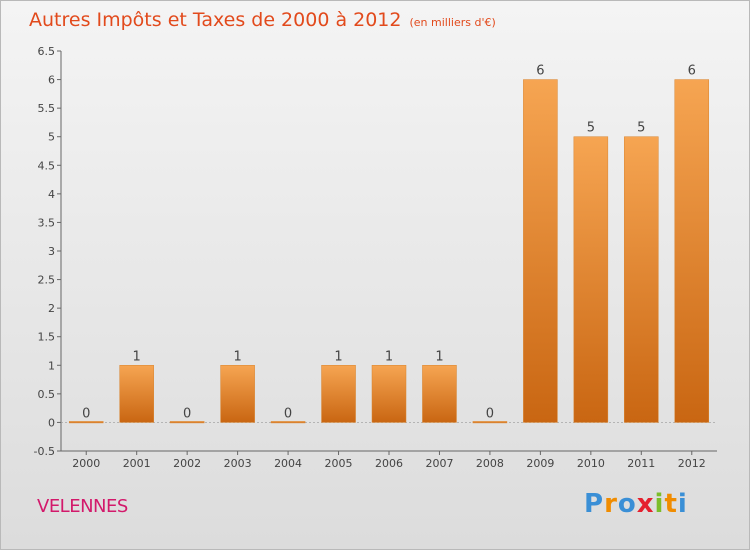 The image size is (750, 550). I want to click on data-label-2007: 1, so click(439, 356).